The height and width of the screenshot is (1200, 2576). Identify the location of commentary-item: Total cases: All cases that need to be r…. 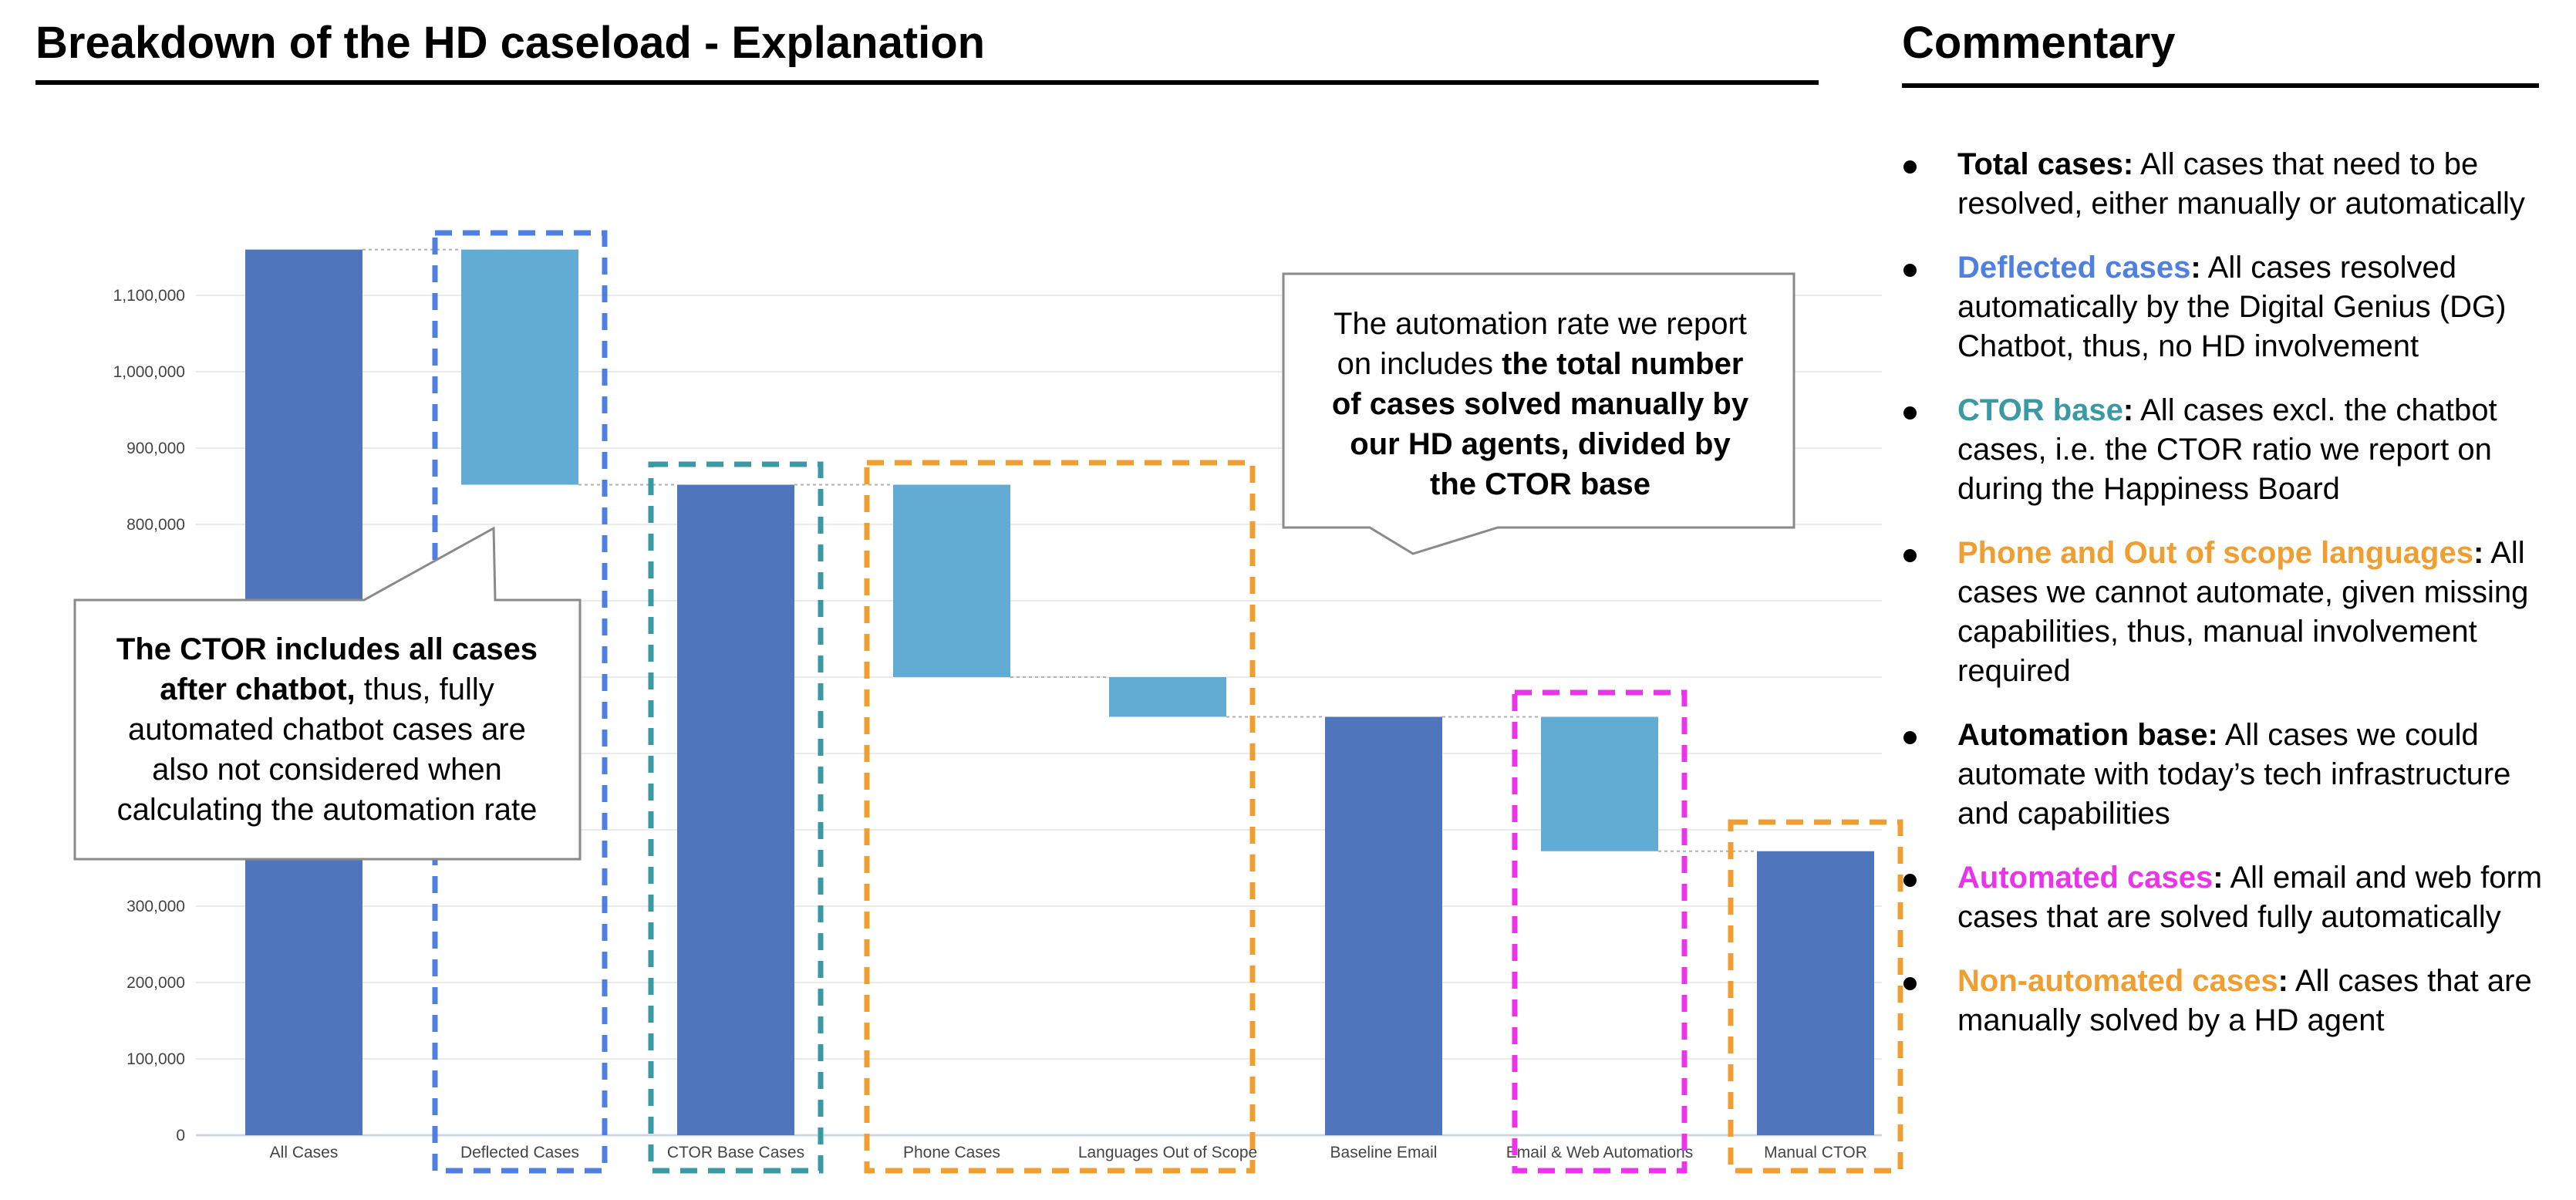
(2227, 184).